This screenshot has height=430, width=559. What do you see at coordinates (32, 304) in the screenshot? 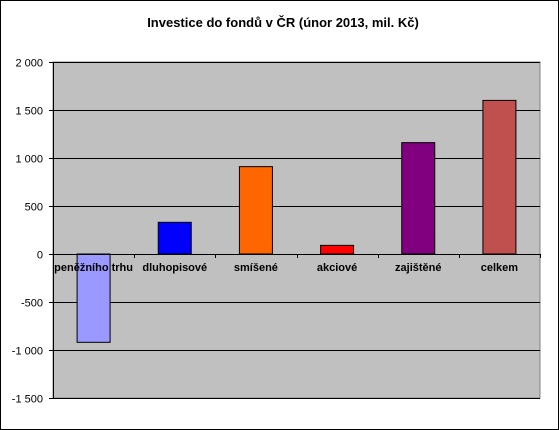
I see `y-tick-label: -500` at bounding box center [32, 304].